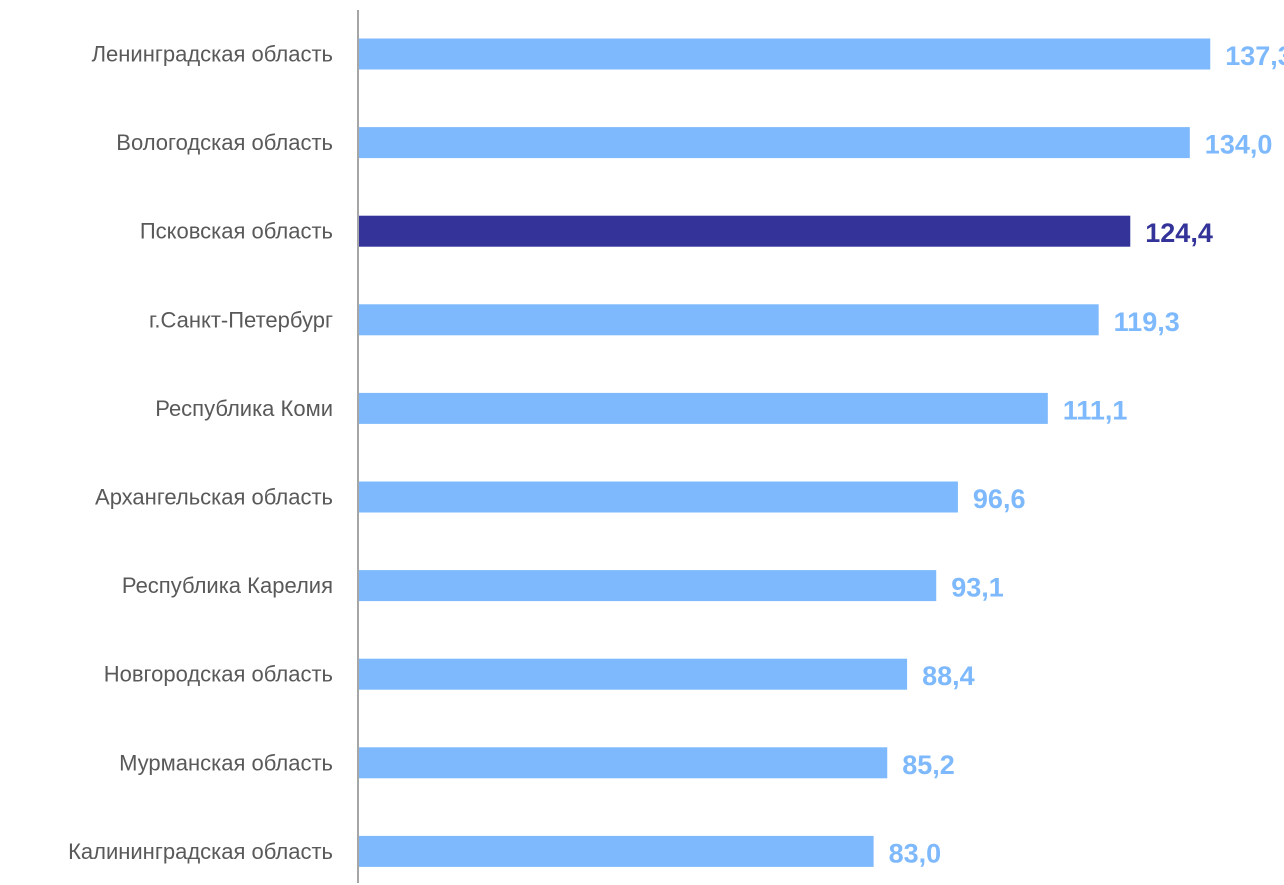 The height and width of the screenshot is (885, 1284). I want to click on category-label: Республика Коми, so click(244, 408).